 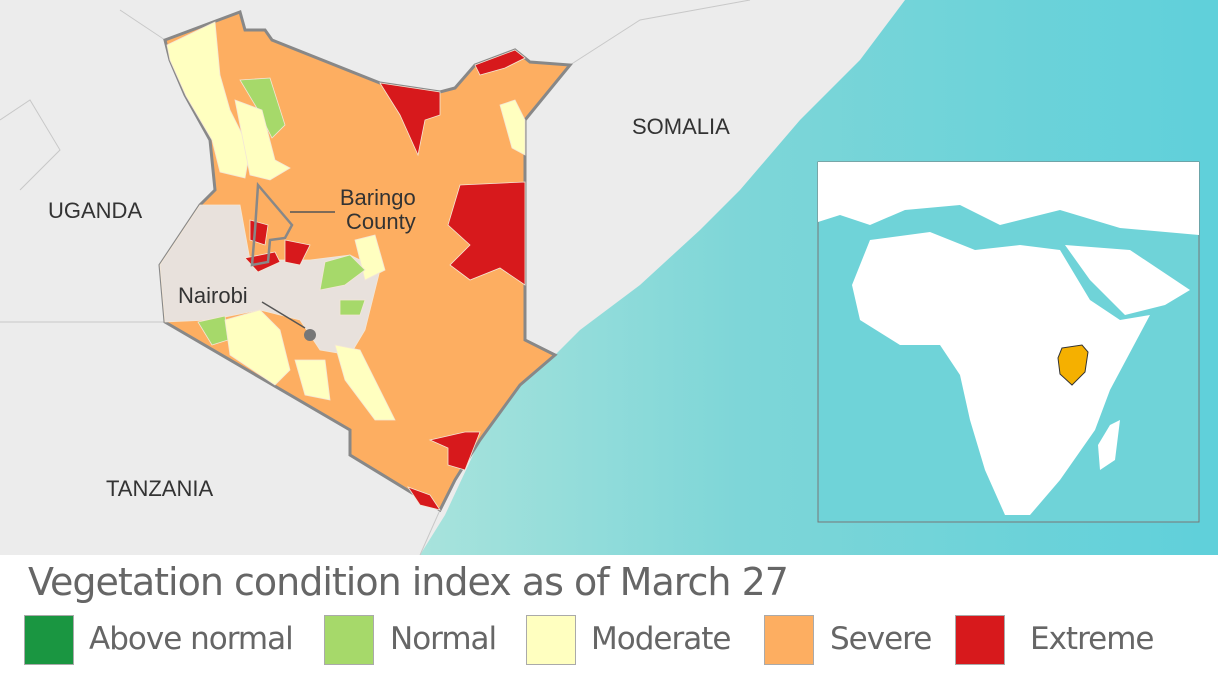 I want to click on legend-swatch-normal, so click(x=349, y=640).